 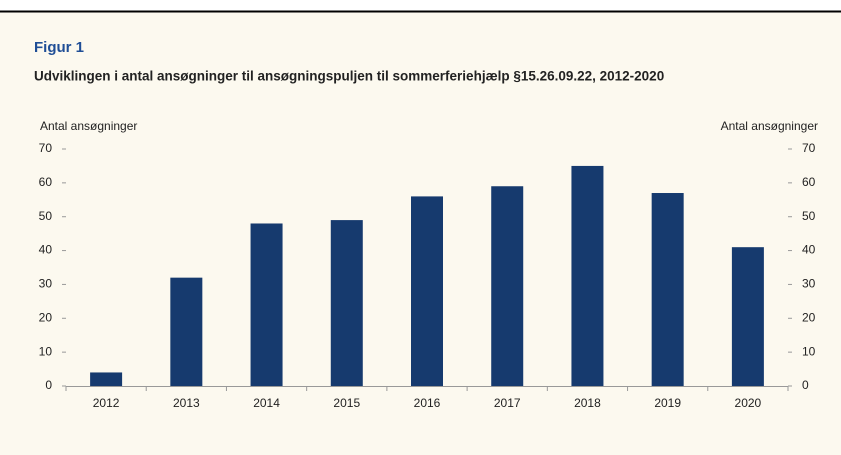 I want to click on y2-tick-label: 60, so click(x=809, y=182).